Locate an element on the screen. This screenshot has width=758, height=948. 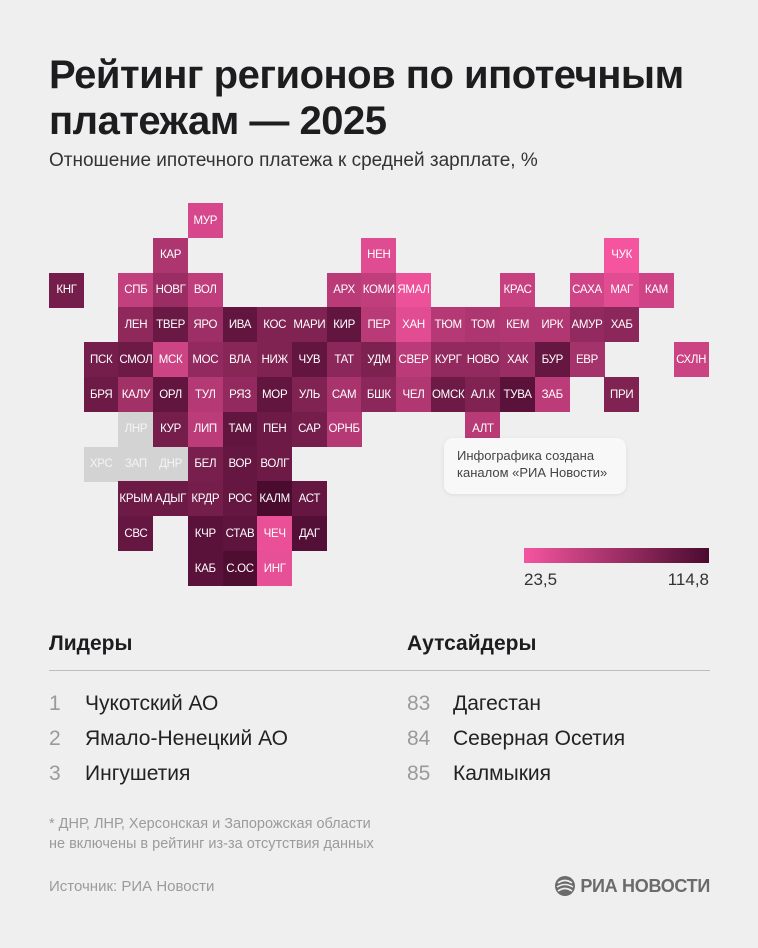
region-tile-САМ: САМ is located at coordinates (344, 394).